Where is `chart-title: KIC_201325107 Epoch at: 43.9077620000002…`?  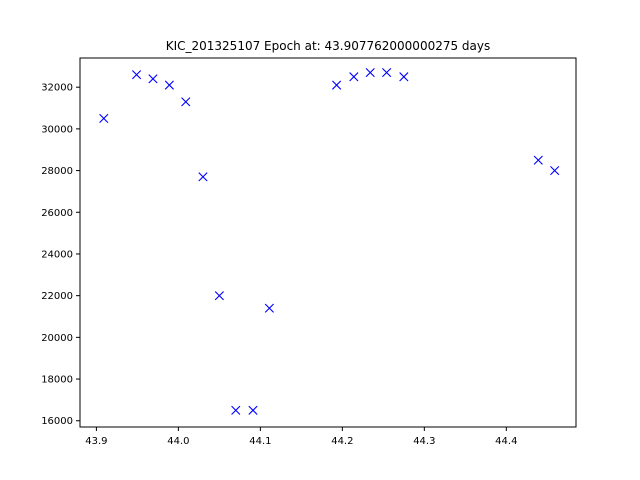 chart-title: KIC_201325107 Epoch at: 43.9077620000002… is located at coordinates (328, 46).